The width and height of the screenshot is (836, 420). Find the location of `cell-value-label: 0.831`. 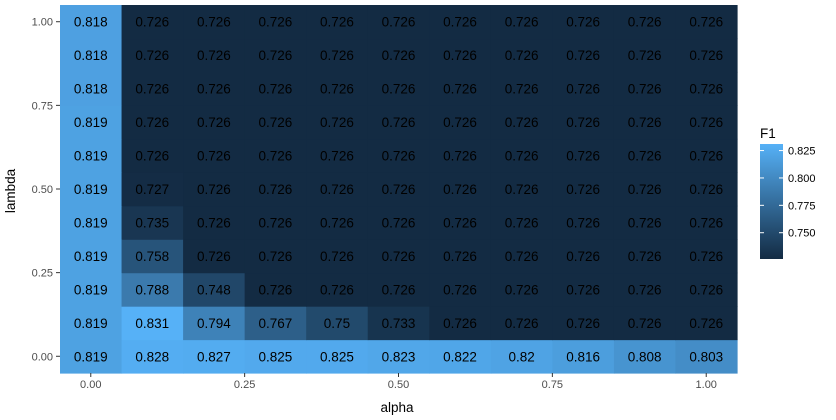

cell-value-label: 0.831 is located at coordinates (152, 323).